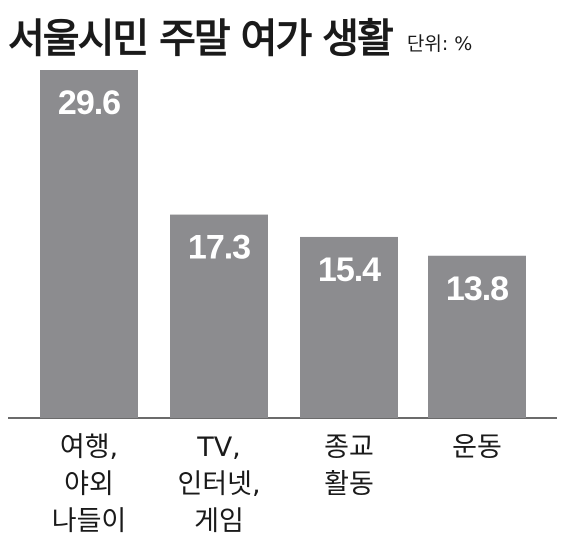 The height and width of the screenshot is (544, 565). I want to click on category-label-3-line-1: 종교, so click(349, 447).